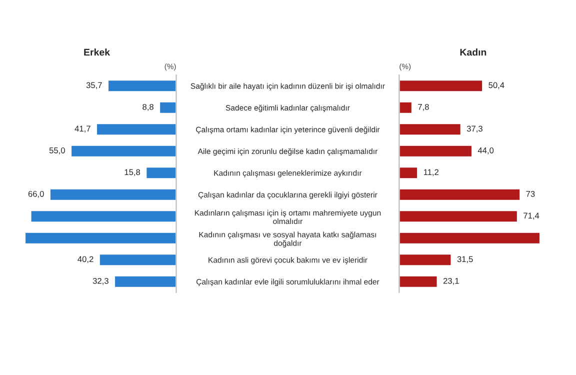 The width and height of the screenshot is (576, 375). What do you see at coordinates (530, 193) in the screenshot?
I see `data-label: 73` at bounding box center [530, 193].